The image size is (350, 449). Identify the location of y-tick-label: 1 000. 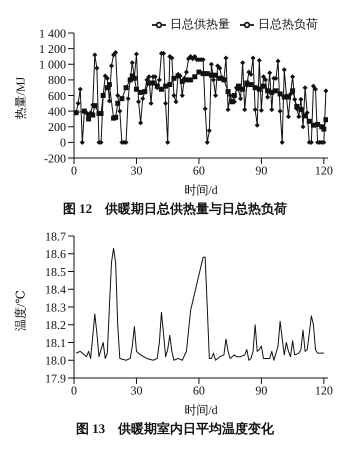
(52, 65).